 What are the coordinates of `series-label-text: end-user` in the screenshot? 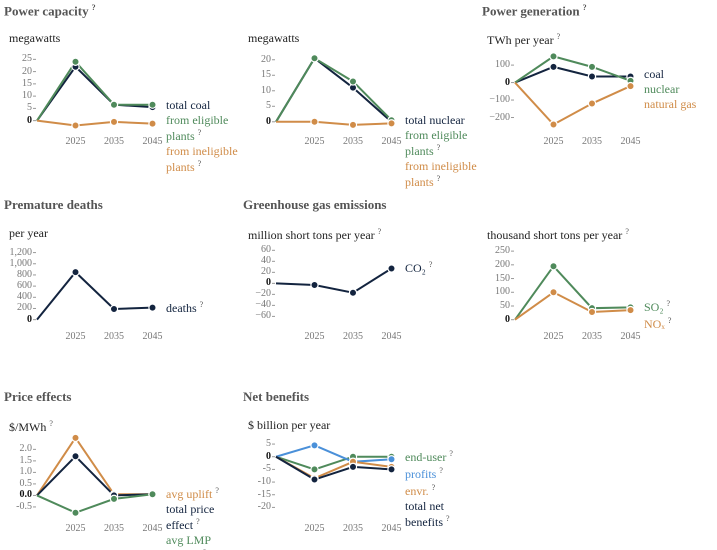 It's located at (426, 456).